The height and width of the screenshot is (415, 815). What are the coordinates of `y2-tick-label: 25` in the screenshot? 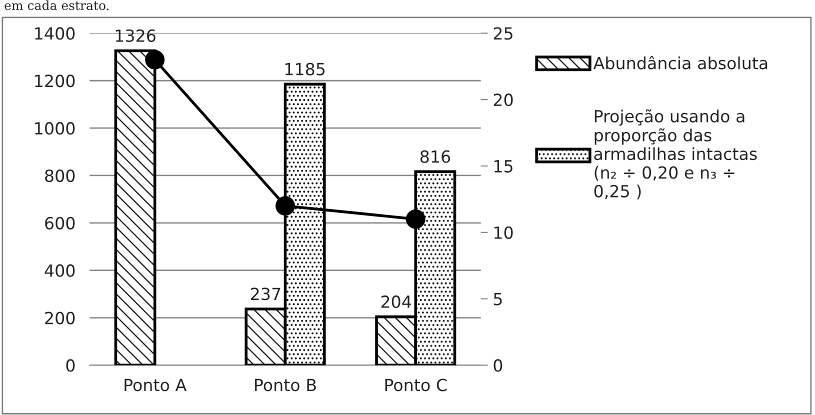 It's located at (503, 33).